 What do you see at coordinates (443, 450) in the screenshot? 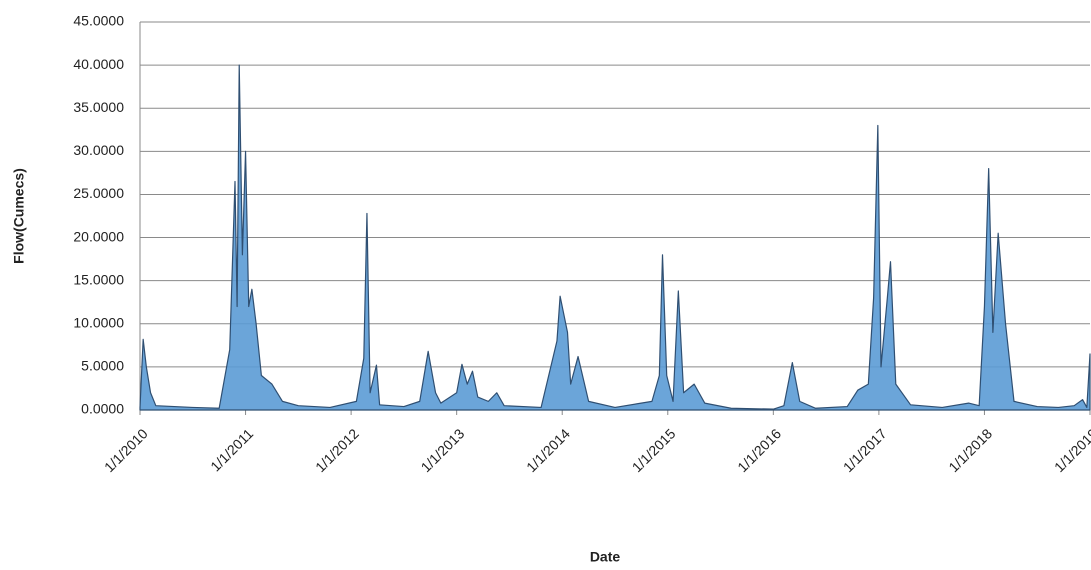
I see `x-tick-label: 1/1/2013` at bounding box center [443, 450].